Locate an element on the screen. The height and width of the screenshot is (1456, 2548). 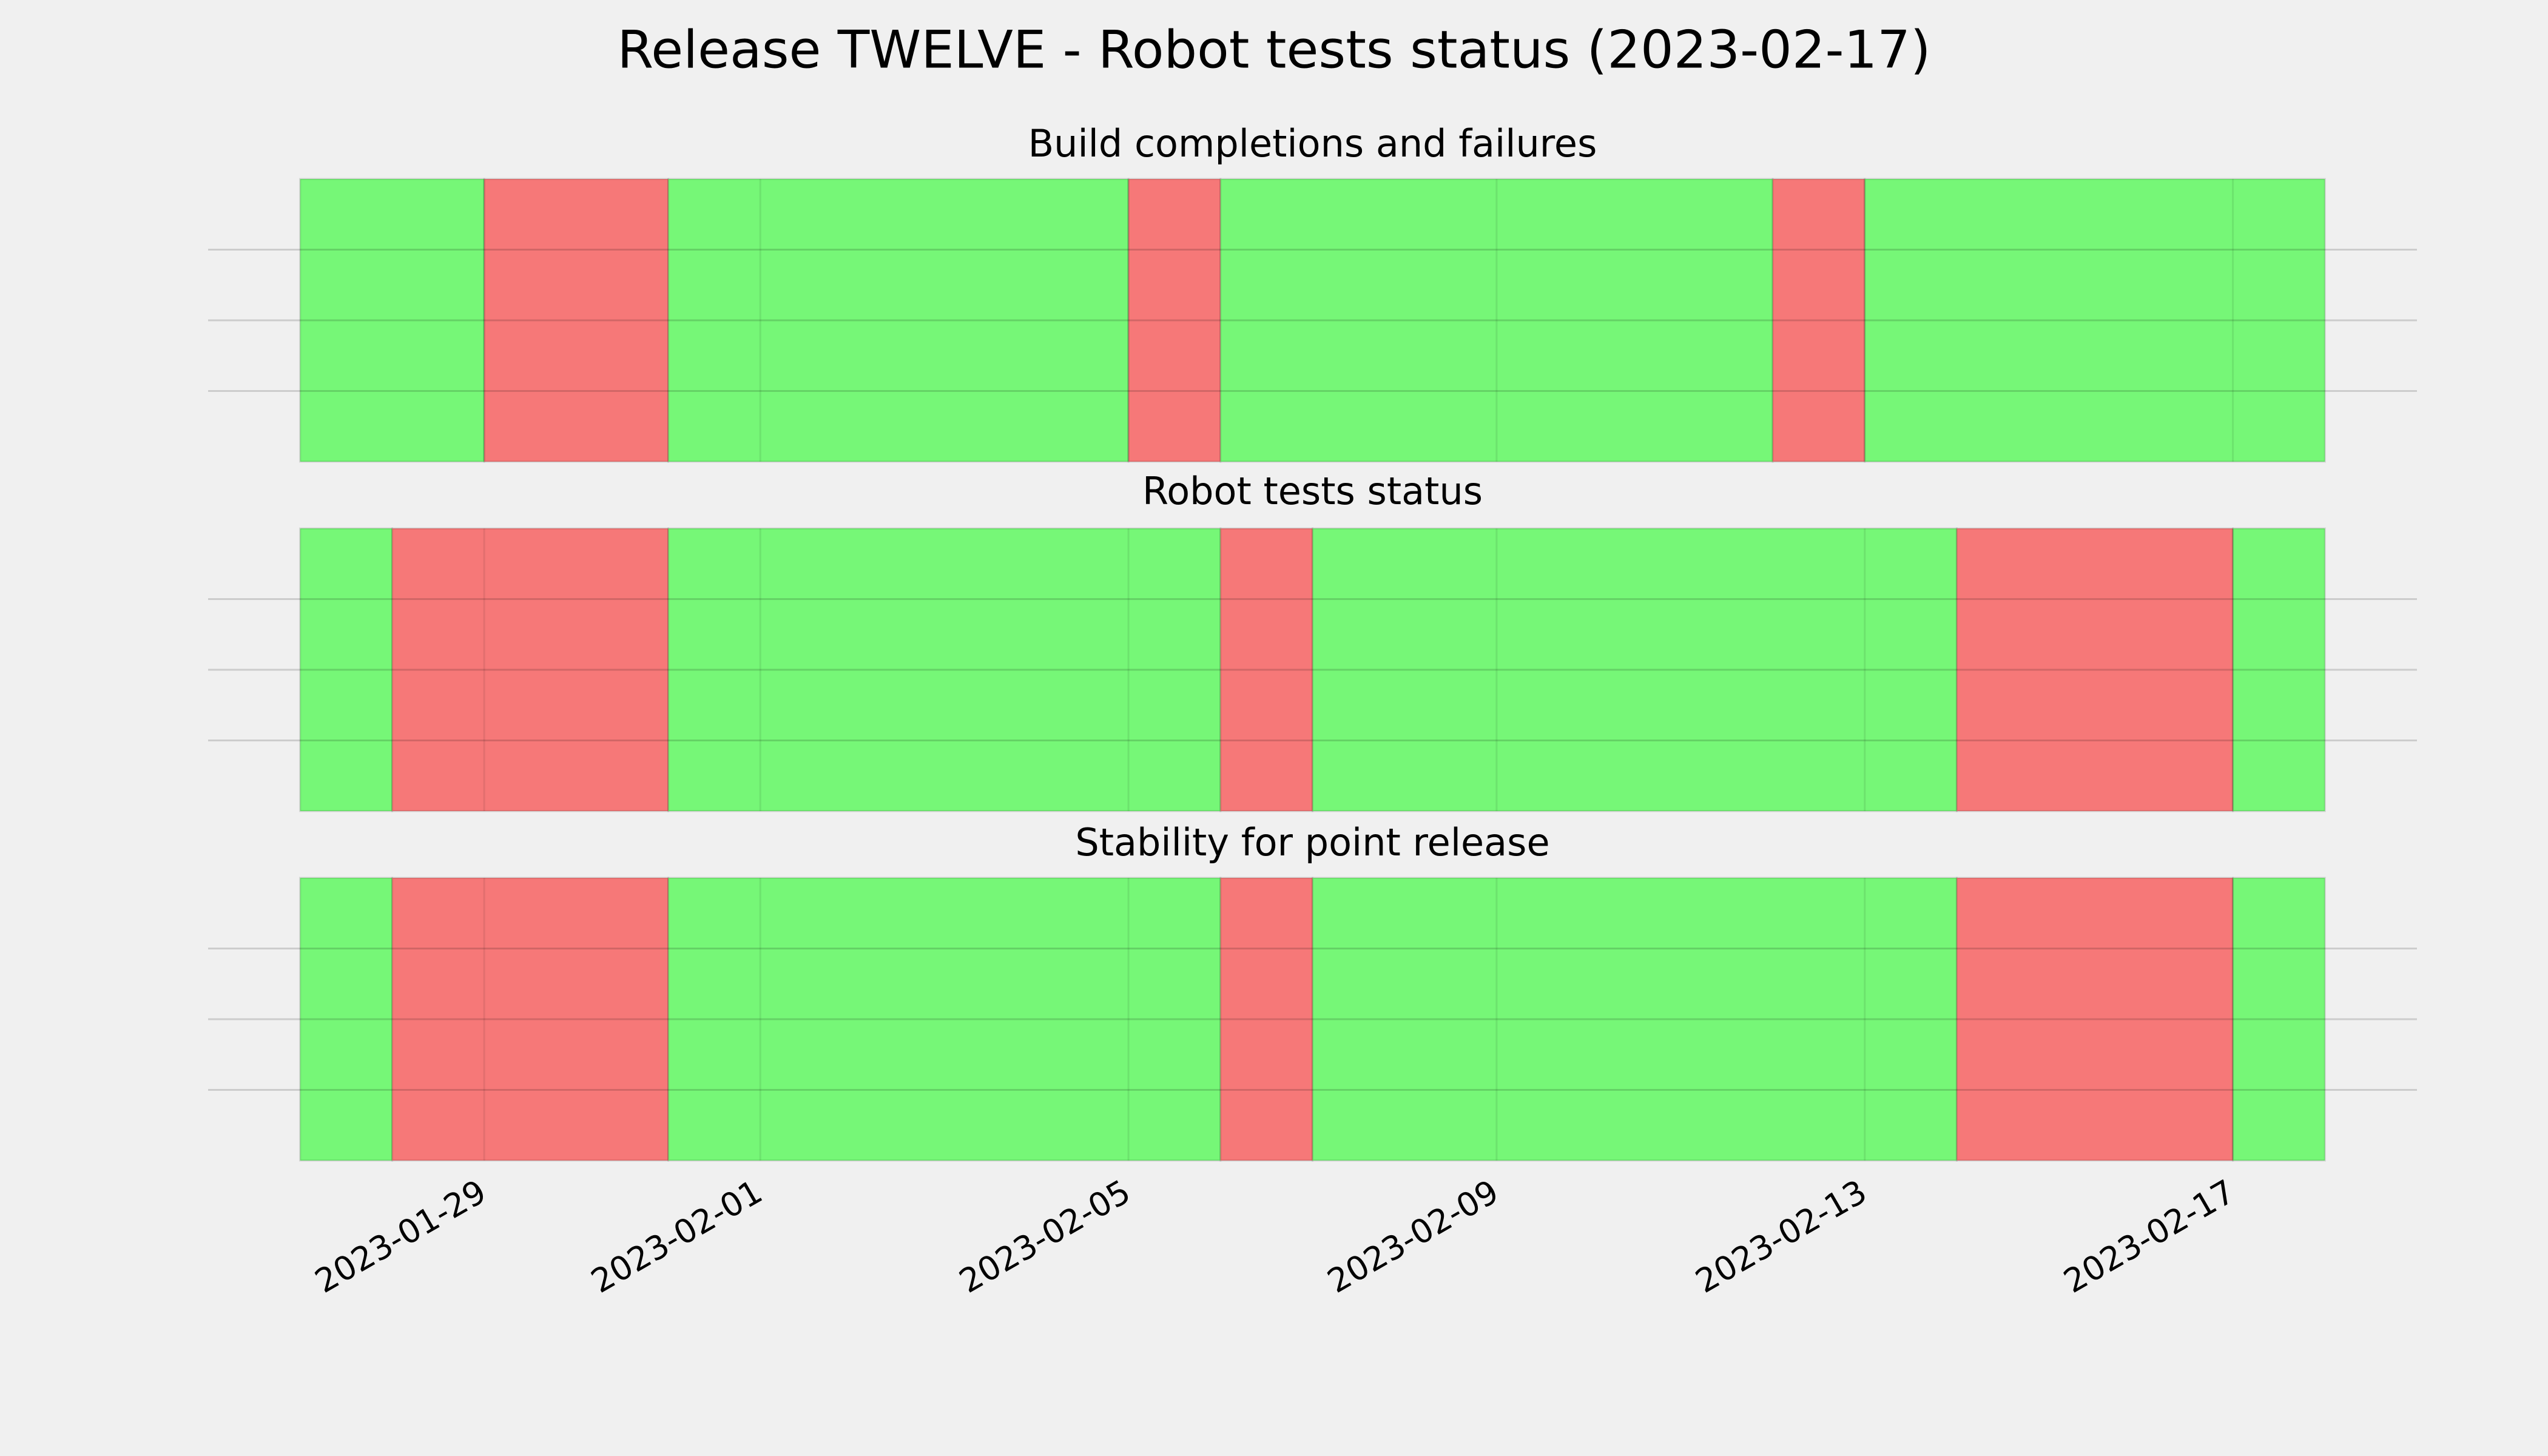
panel-title: Build completions and failures is located at coordinates (1312, 143).